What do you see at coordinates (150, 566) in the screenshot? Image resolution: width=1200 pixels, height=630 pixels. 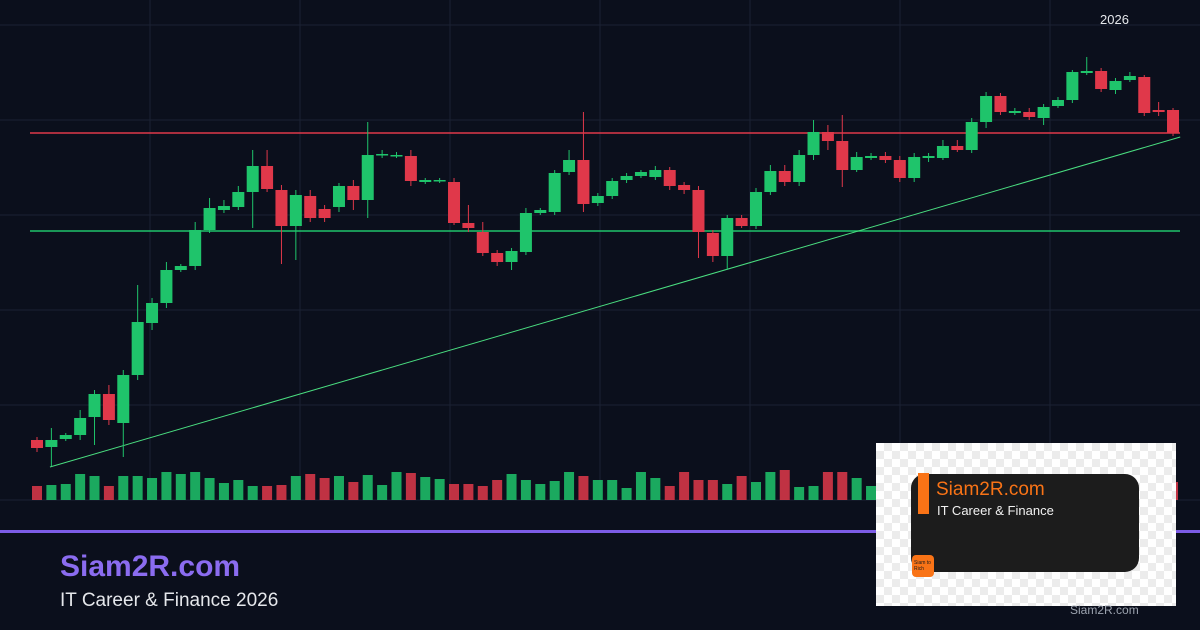 I see `brand: Siam2R.com` at bounding box center [150, 566].